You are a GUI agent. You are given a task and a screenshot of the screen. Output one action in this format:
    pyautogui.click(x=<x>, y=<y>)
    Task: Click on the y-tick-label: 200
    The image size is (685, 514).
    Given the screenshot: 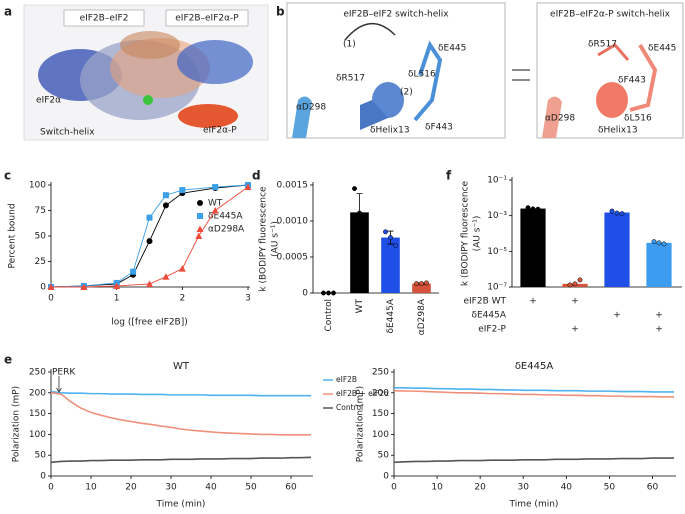 What is the action you would take?
    pyautogui.click(x=380, y=393)
    